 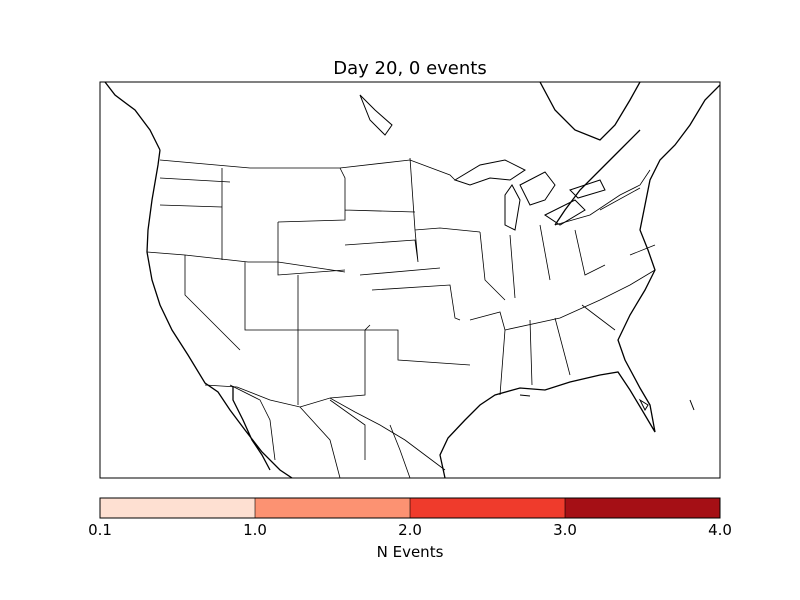 I want to click on colorbar-tick-label: 4.0, so click(x=720, y=530).